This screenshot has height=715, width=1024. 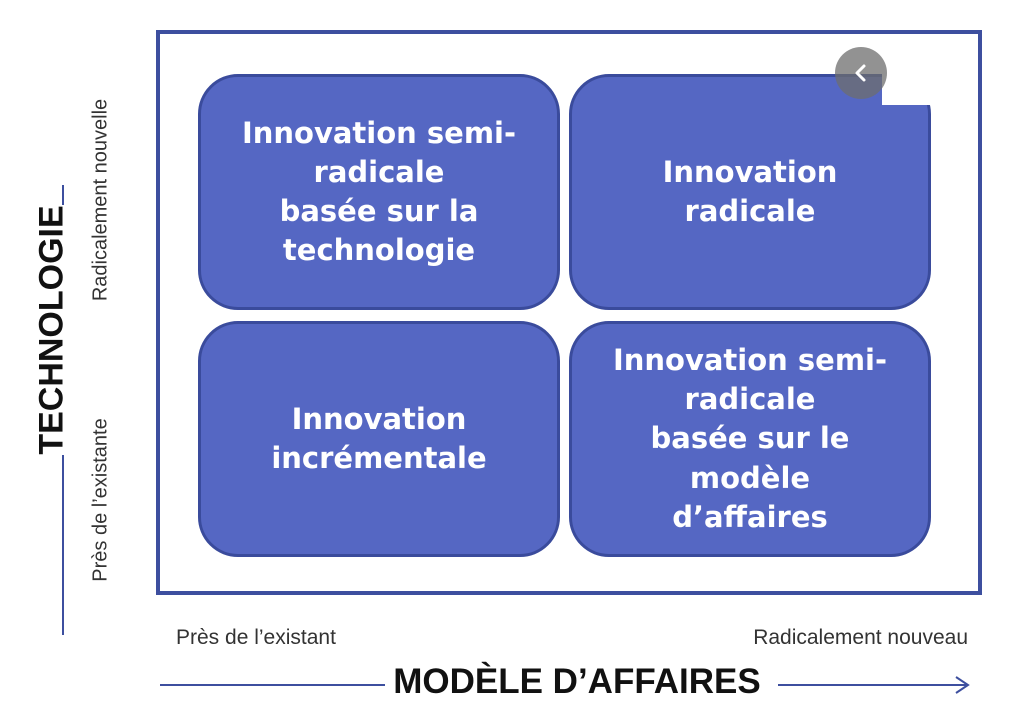 I want to click on quadrant-label: Innovation radicale, so click(x=750, y=191).